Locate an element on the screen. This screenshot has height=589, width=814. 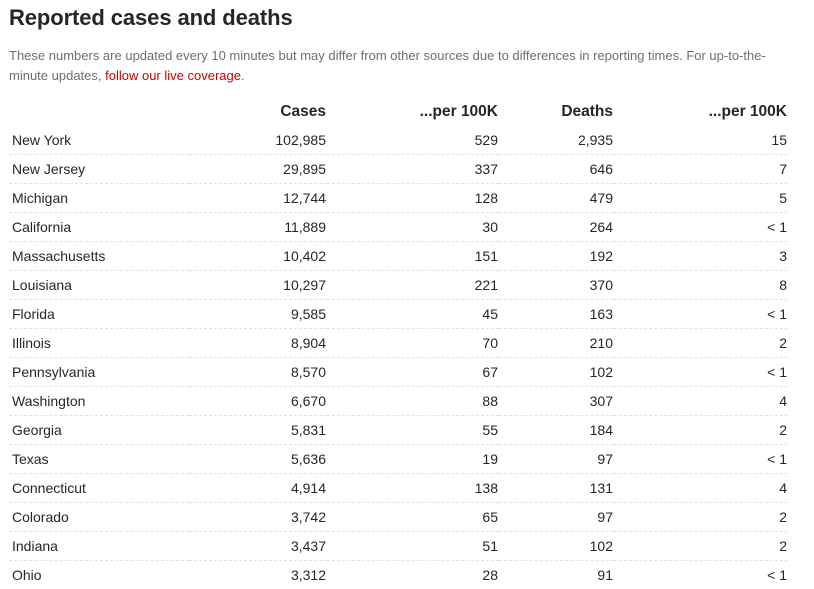
cases-cell: 10,402 is located at coordinates (258, 256).